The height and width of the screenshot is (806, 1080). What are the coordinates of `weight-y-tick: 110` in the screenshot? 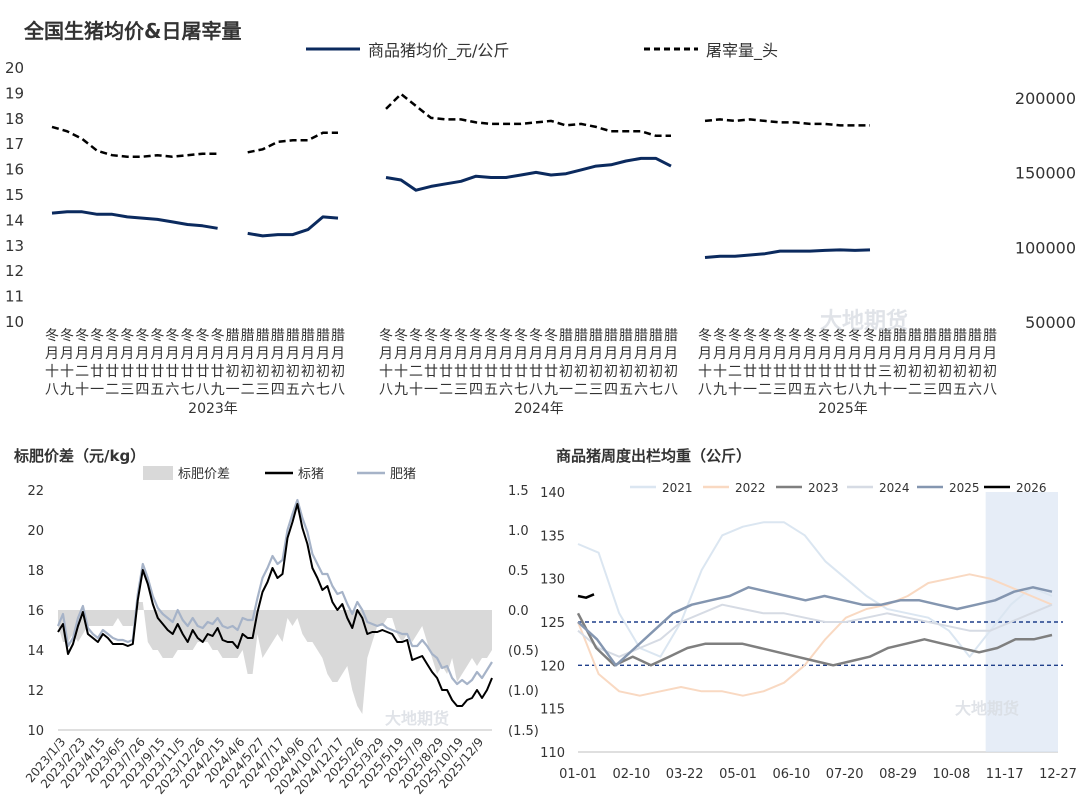 It's located at (552, 753).